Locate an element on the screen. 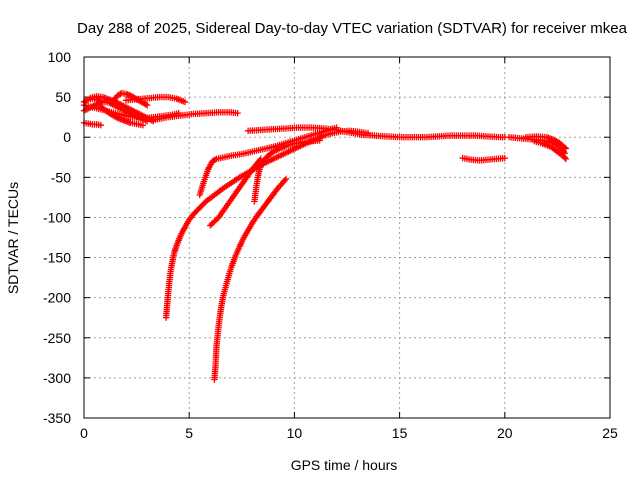 This screenshot has height=480, width=640. x-axis-label: GPS time / hours is located at coordinates (344, 465).